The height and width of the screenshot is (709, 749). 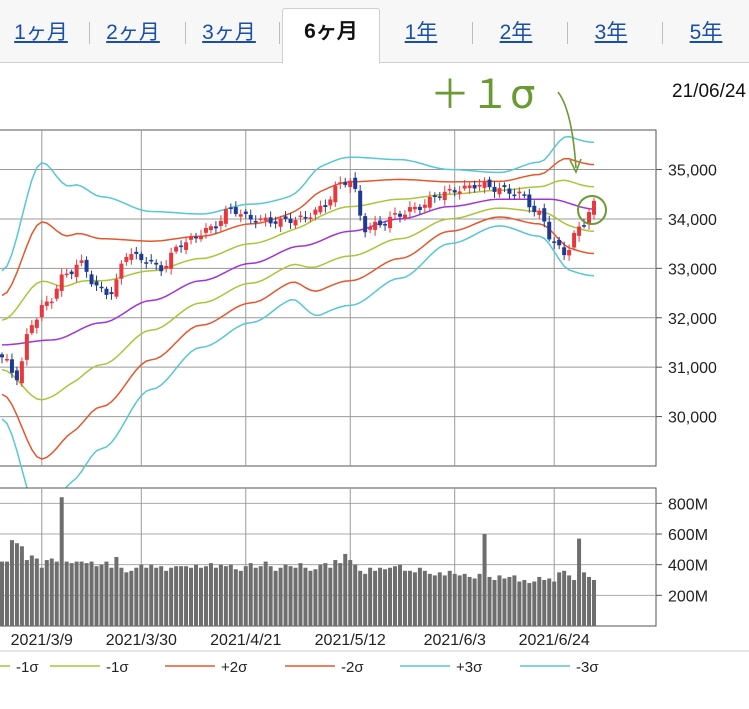 I want to click on current-date-label: 21/06/24, so click(x=709, y=91).